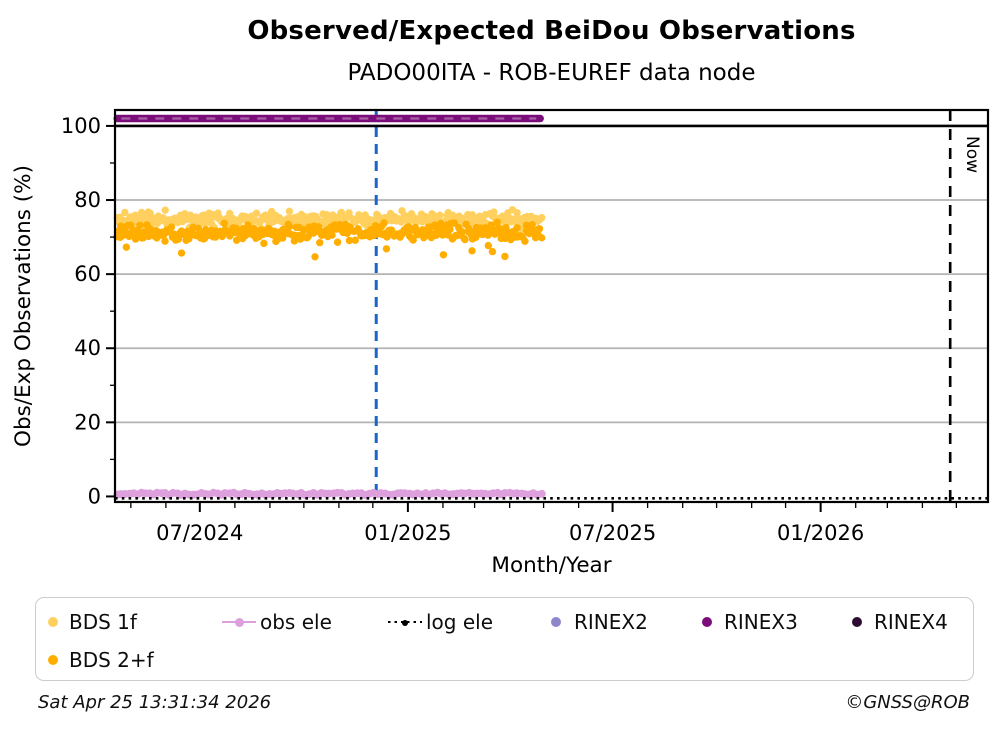  I want to click on x-axis-label: Month/Year, so click(551, 565).